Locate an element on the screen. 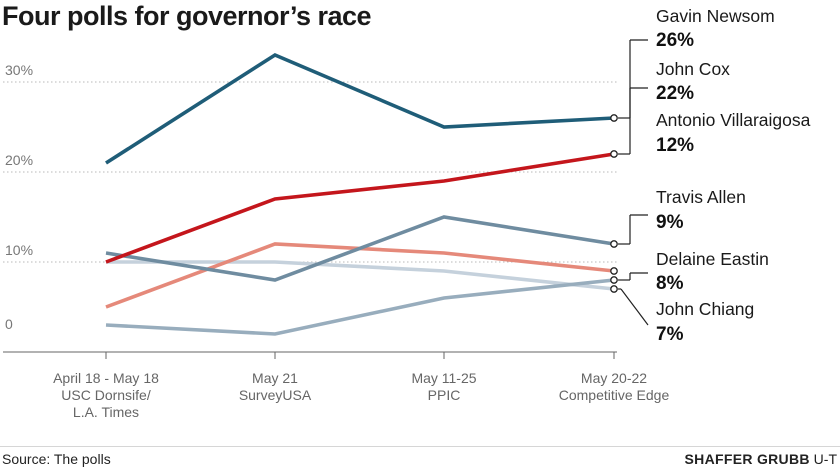 The width and height of the screenshot is (840, 472). series-name-label: Travis Allen is located at coordinates (701, 197).